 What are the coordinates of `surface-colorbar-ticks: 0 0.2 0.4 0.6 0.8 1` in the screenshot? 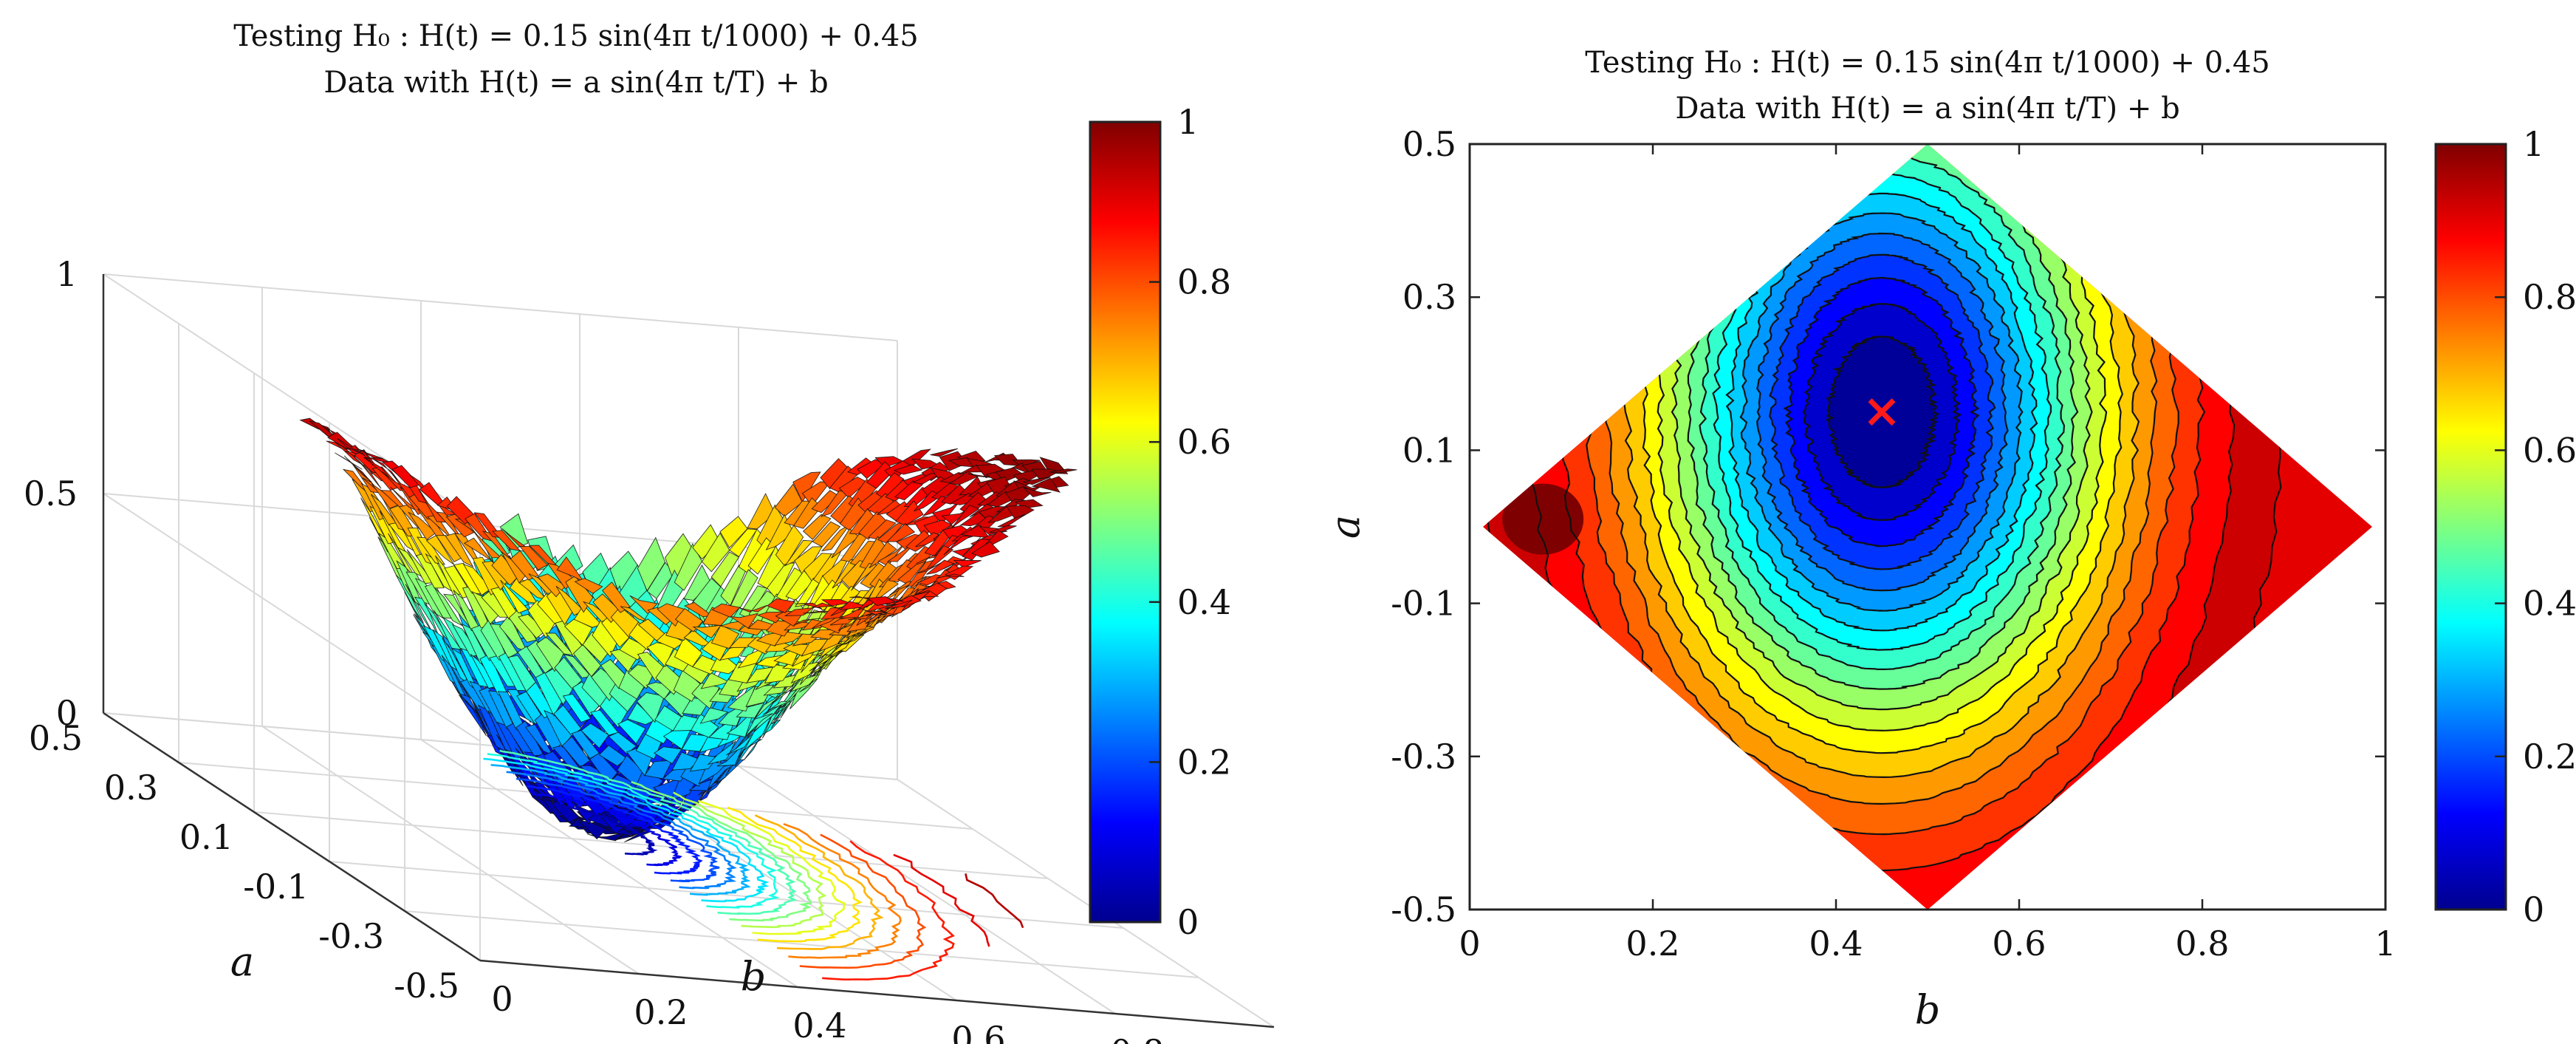 It's located at (1190, 522).